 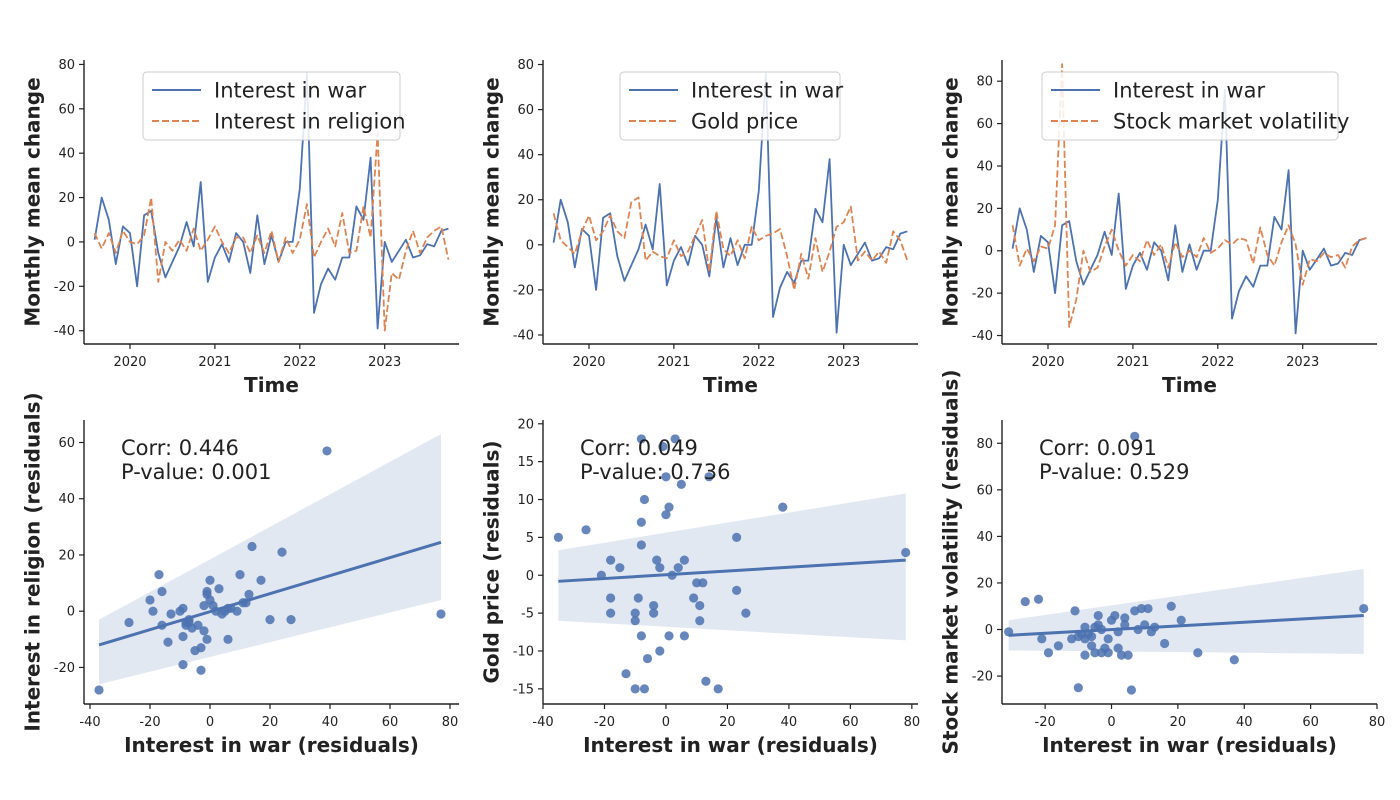 I want to click on x-axis-title: Interest in war (residuals), so click(x=730, y=745).